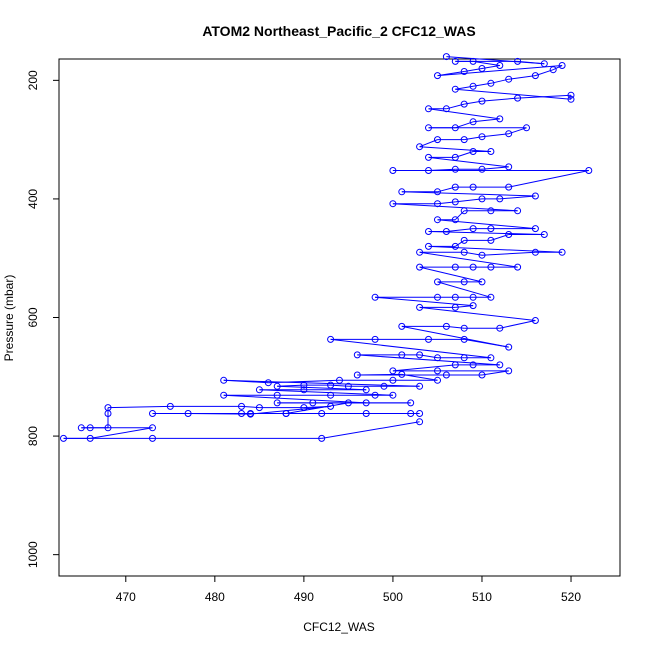 The image size is (650, 655). Describe the element at coordinates (33, 436) in the screenshot. I see `y-tick-label: 800` at that location.